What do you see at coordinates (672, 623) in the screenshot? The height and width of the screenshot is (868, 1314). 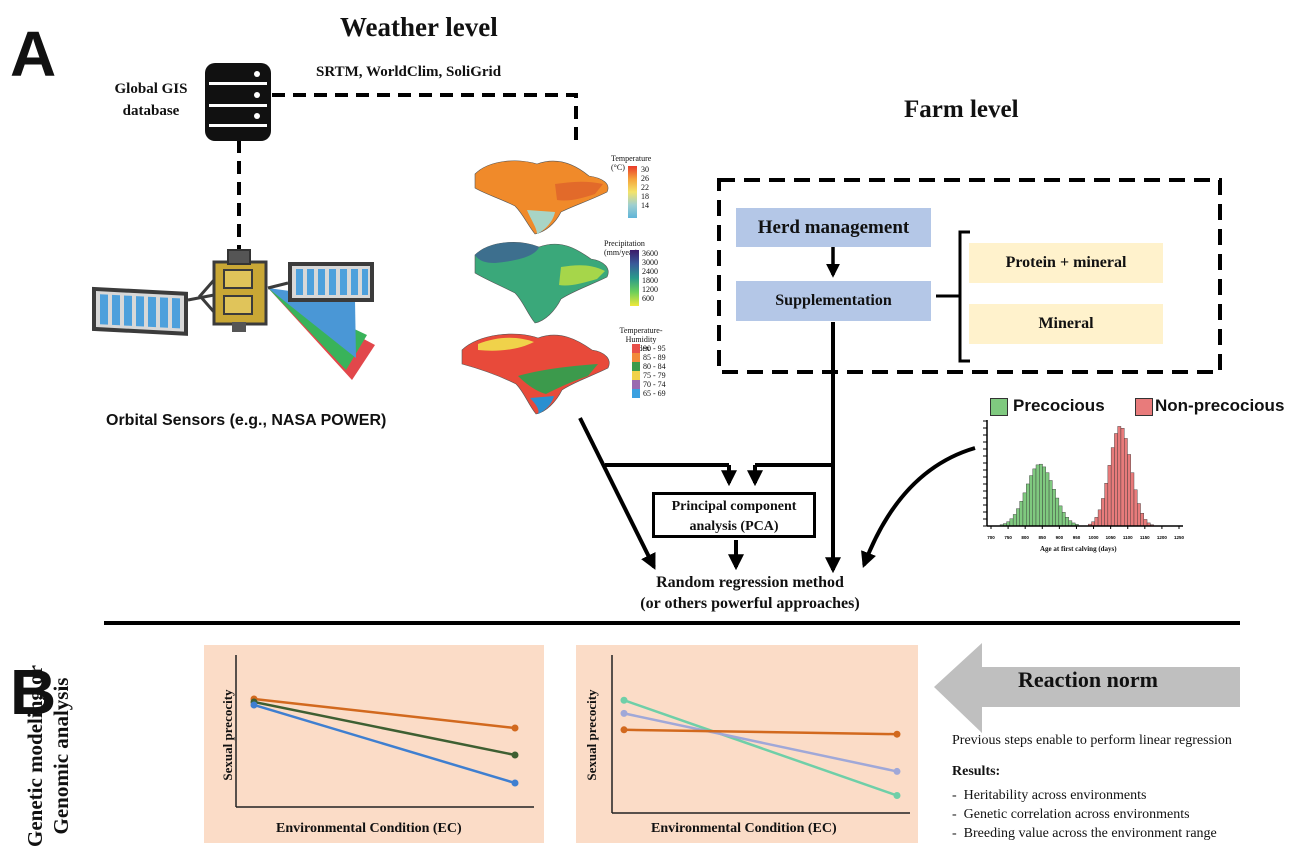 I see `section-divider` at bounding box center [672, 623].